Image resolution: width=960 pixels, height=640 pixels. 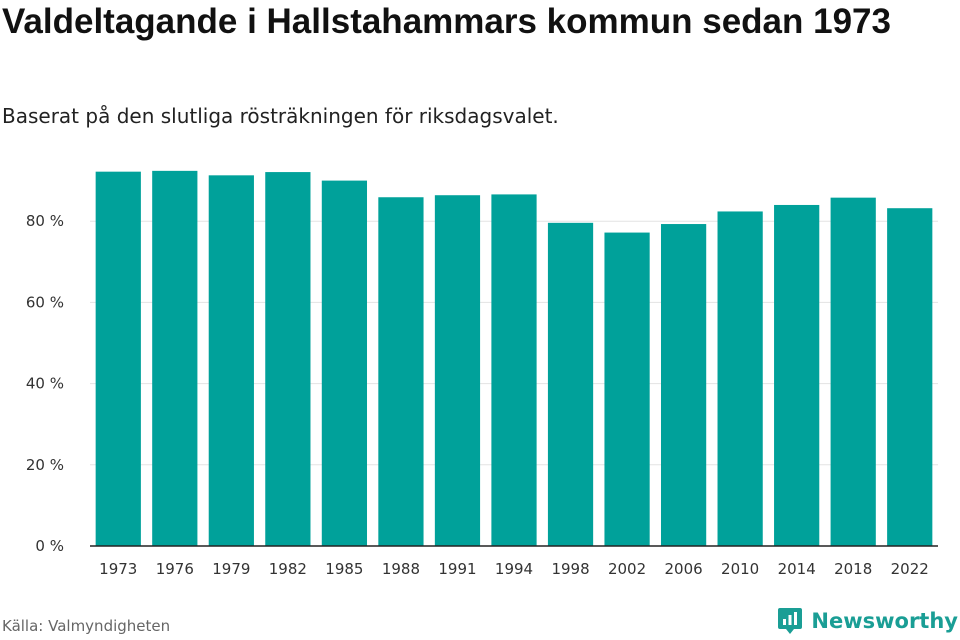 What do you see at coordinates (86, 626) in the screenshot?
I see `source-note: Källa: Valmyndigheten` at bounding box center [86, 626].